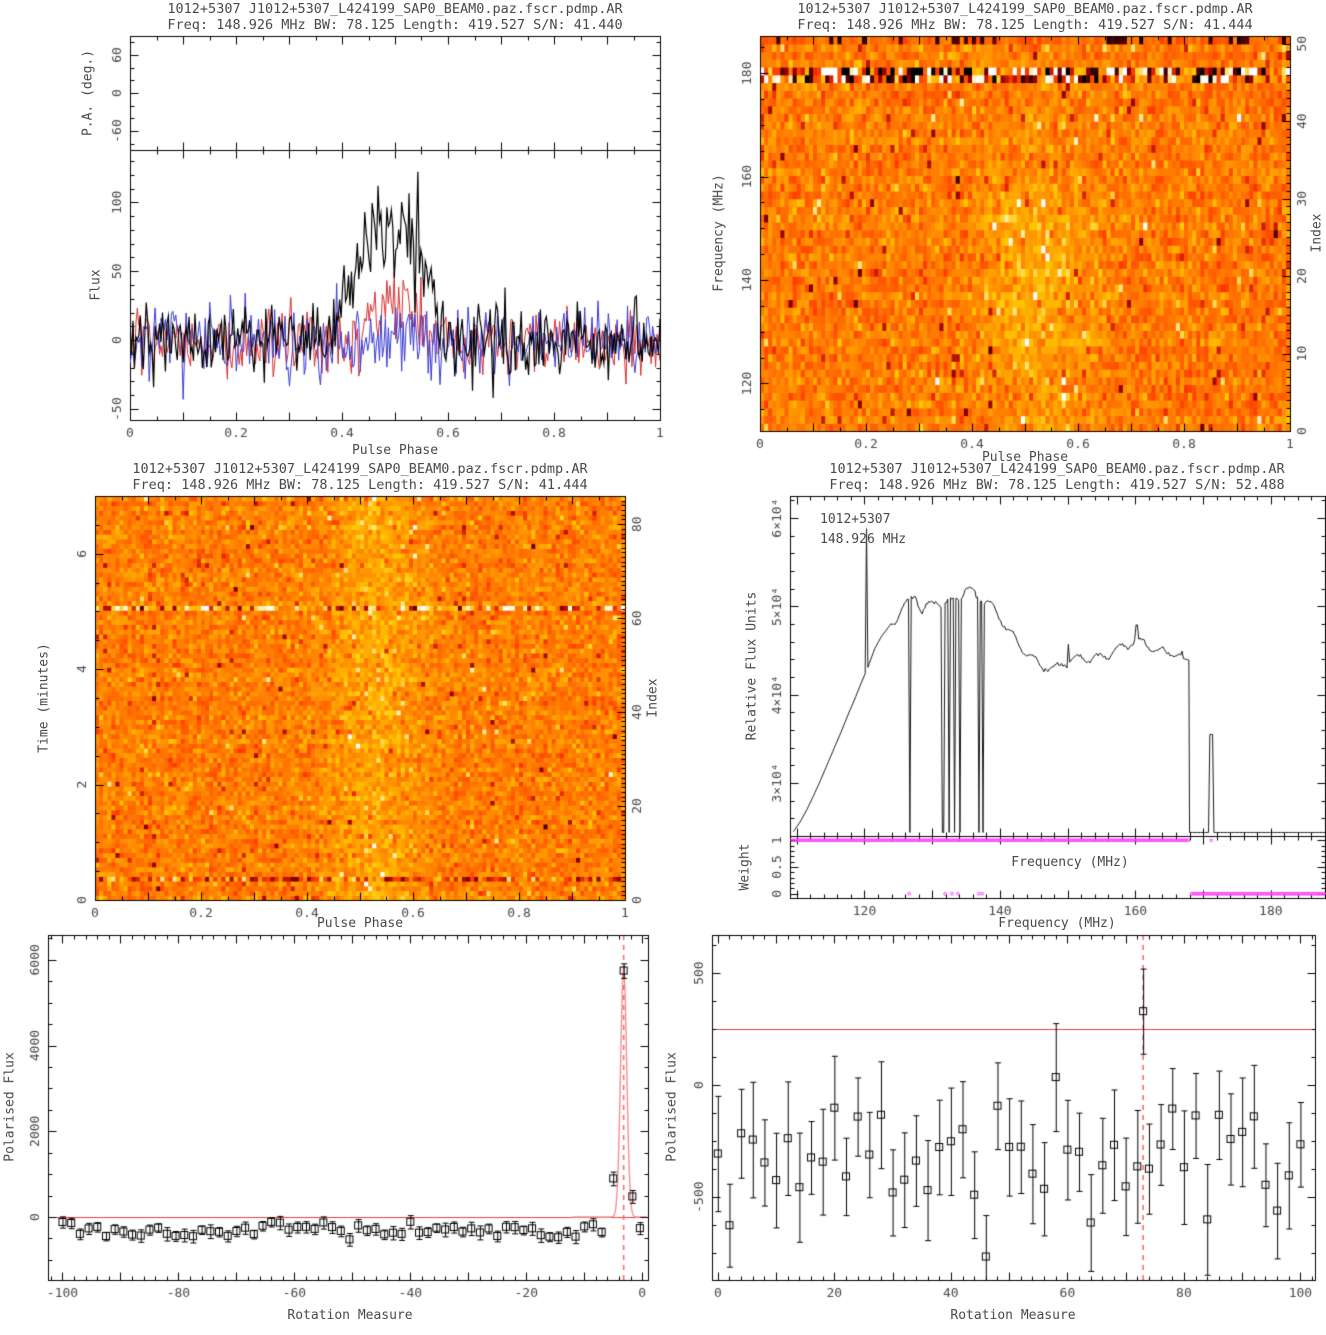 Image resolution: width=1326 pixels, height=1335 pixels. I want to click on spectrum-annotation-freq: 148.926 MHz, so click(863, 539).